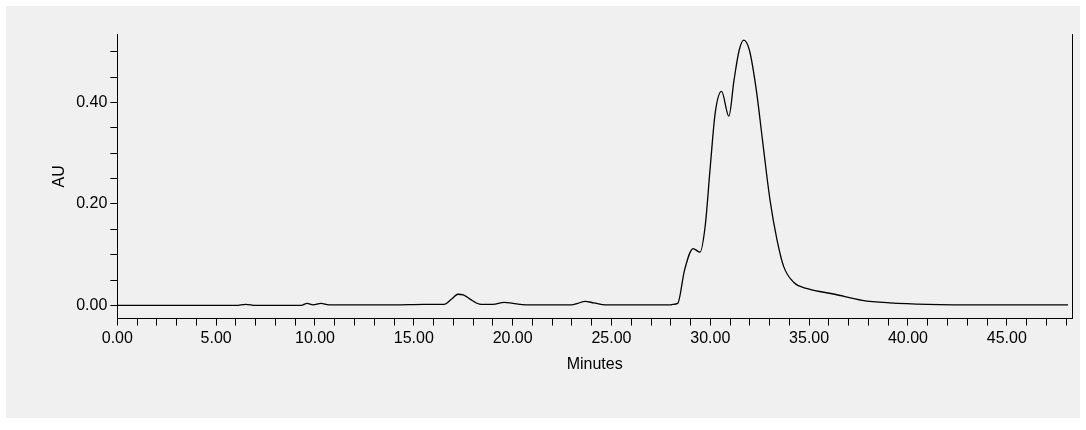  Describe the element at coordinates (710, 337) in the screenshot. I see `x-tick-label: 30.00` at that location.